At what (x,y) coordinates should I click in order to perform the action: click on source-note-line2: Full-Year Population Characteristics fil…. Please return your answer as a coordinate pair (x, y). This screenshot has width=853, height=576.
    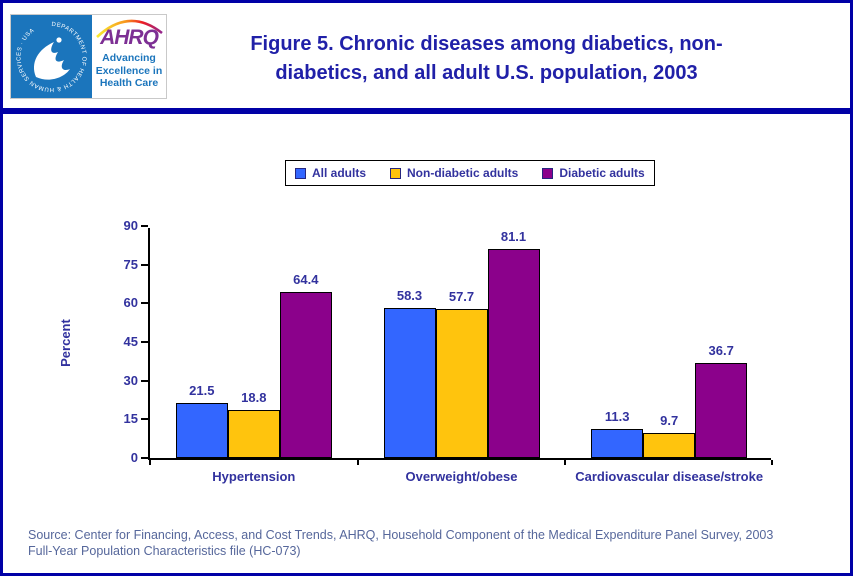
    Looking at the image, I should click on (164, 551).